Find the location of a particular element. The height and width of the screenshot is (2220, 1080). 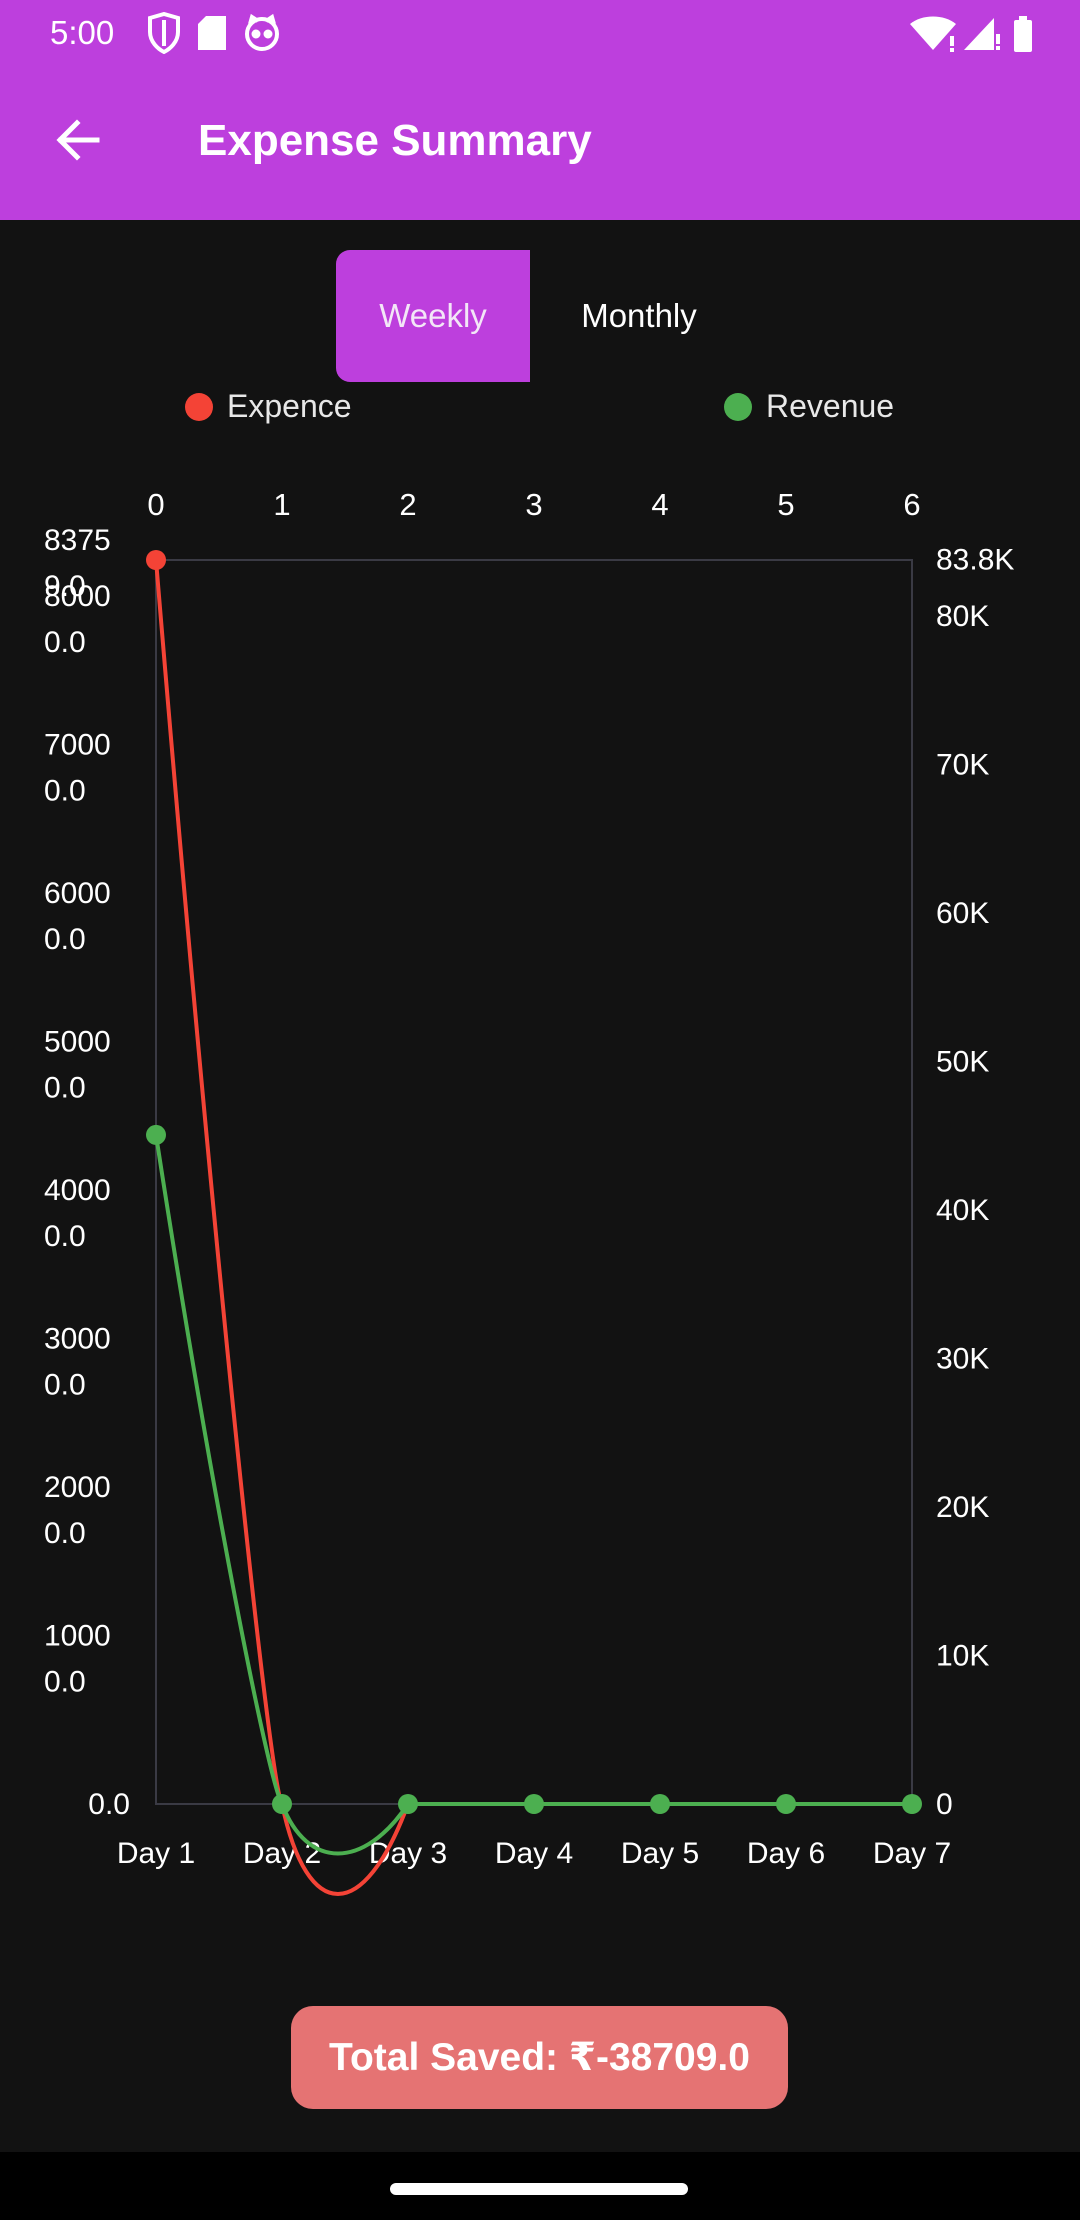

weekly-button: Weekly is located at coordinates (433, 316).